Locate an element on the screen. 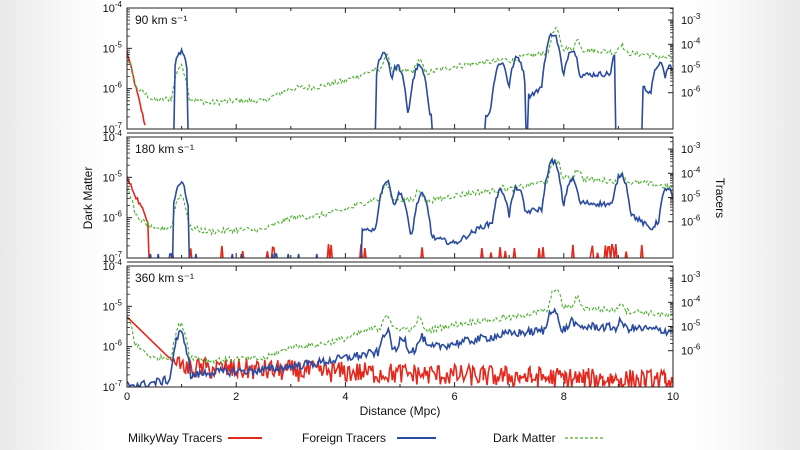  x-tick-label: 4 is located at coordinates (345, 397).